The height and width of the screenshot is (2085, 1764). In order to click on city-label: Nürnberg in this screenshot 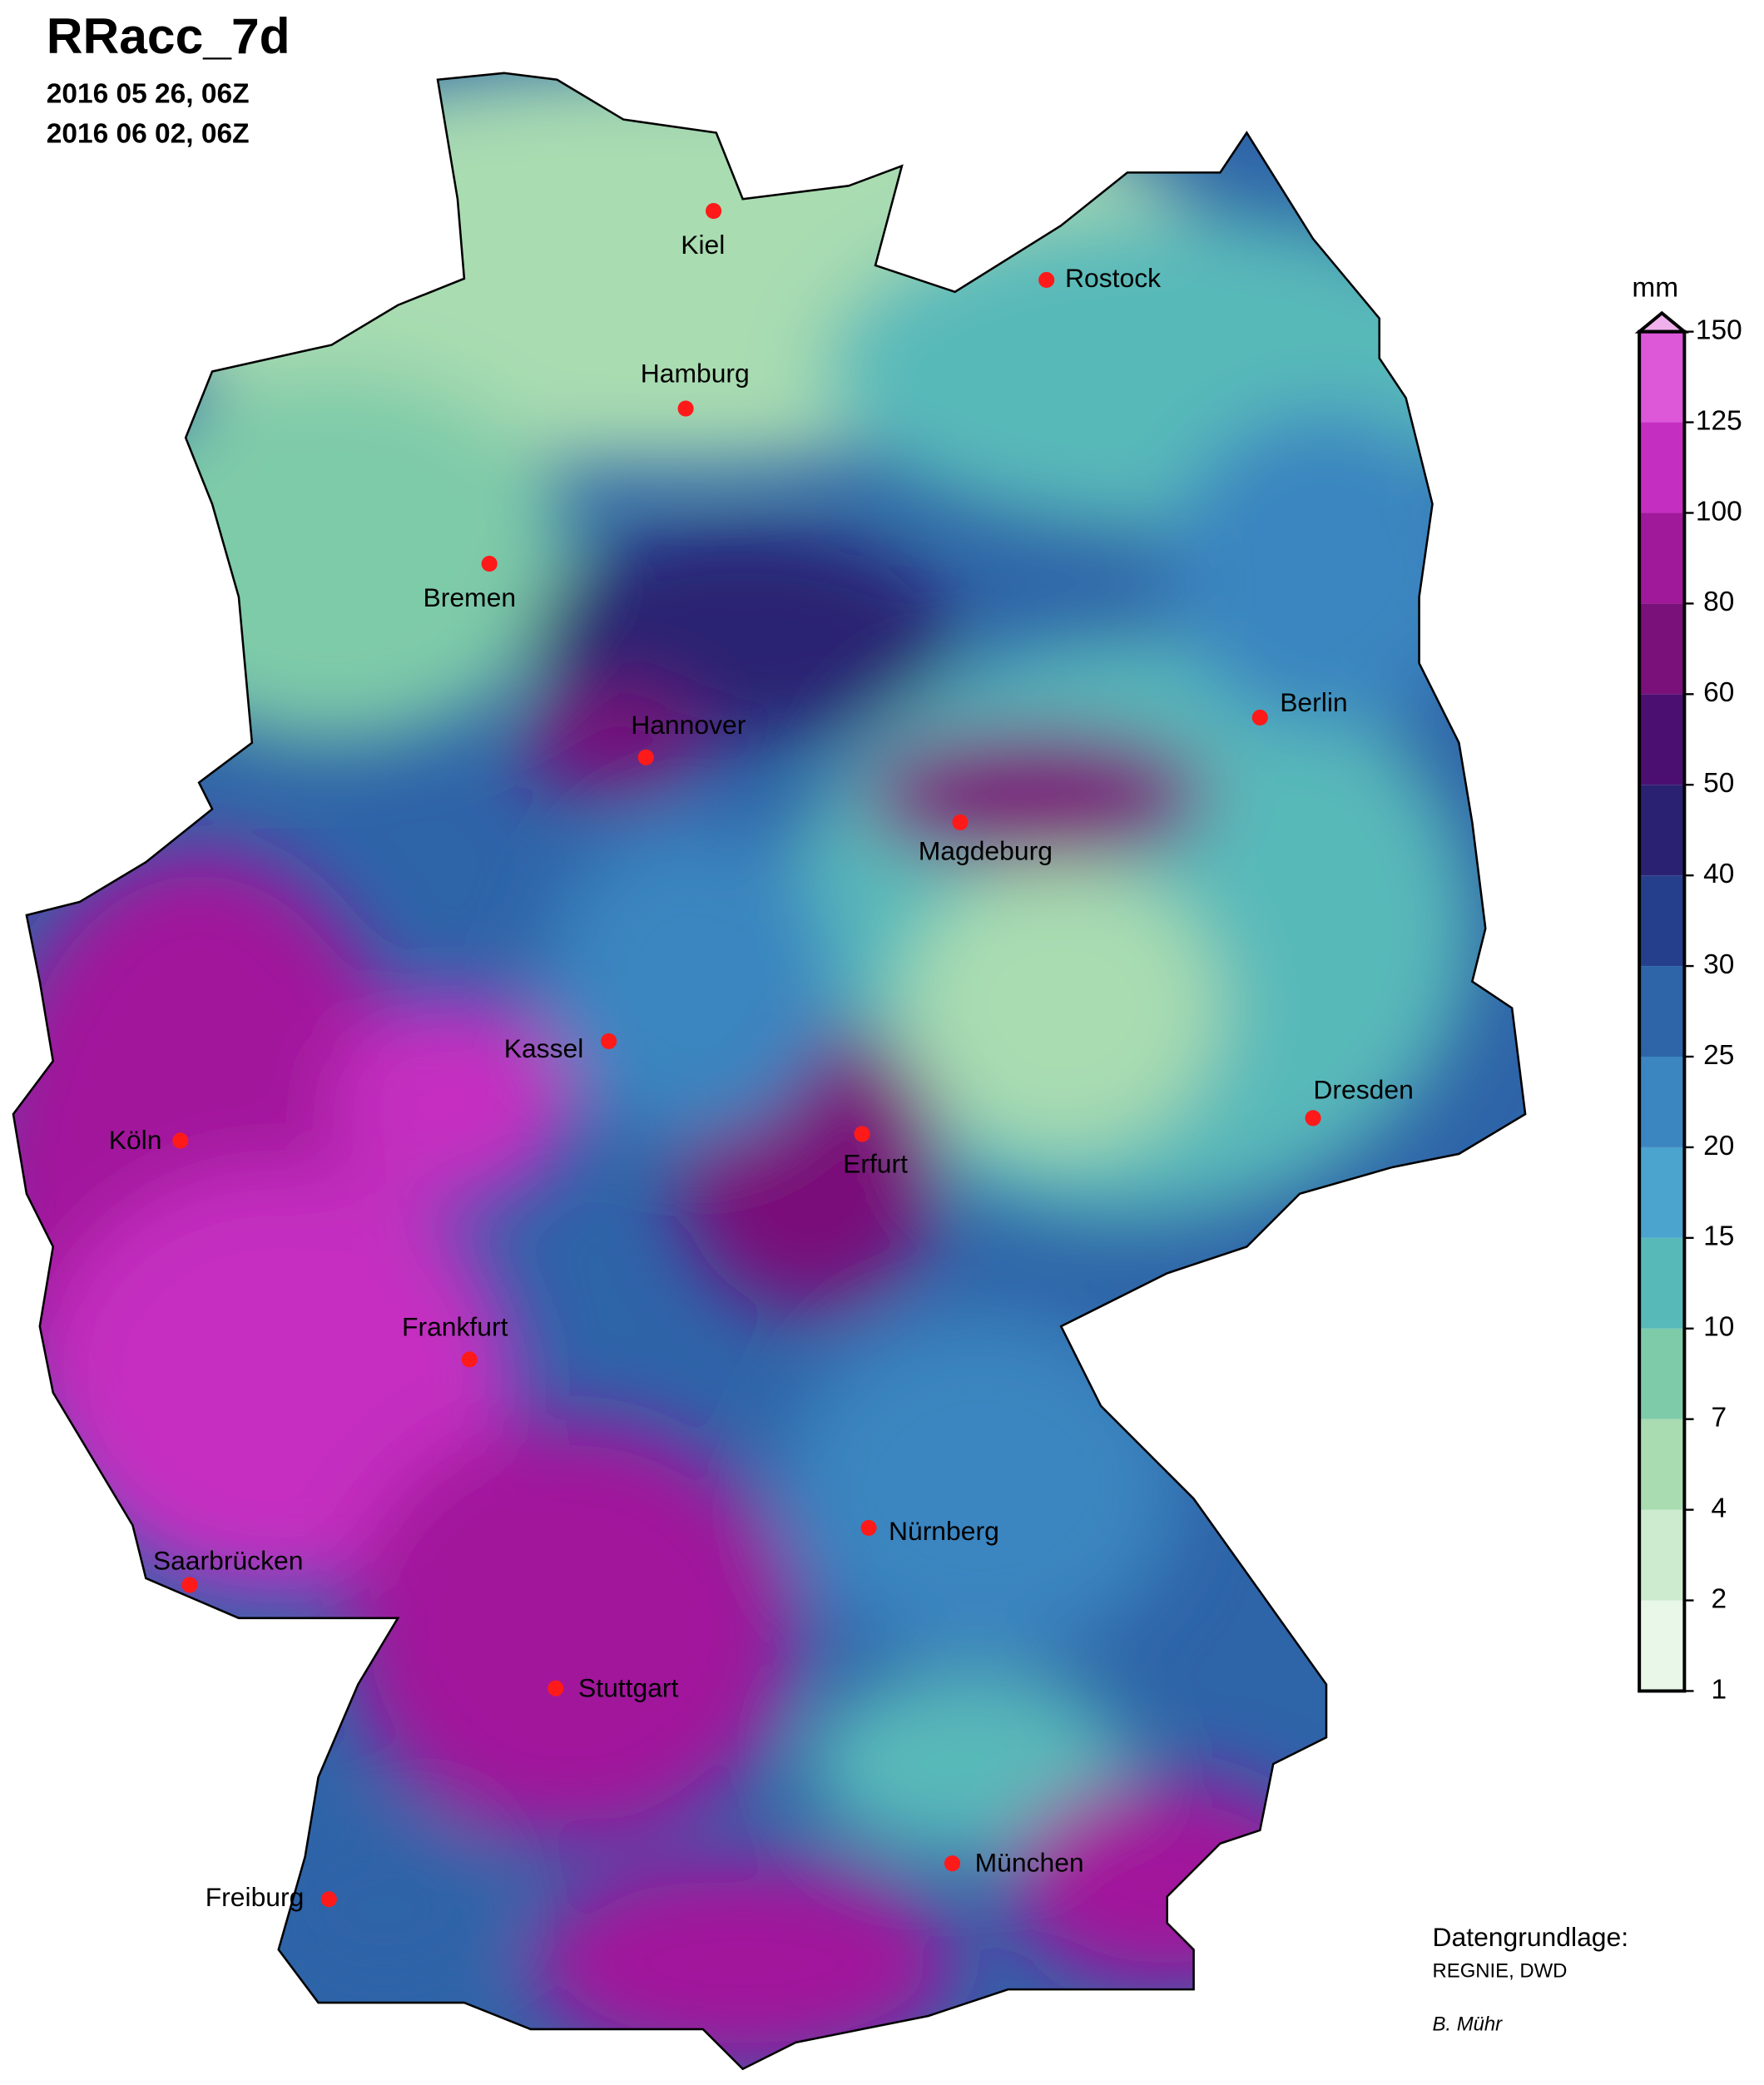, I will do `click(944, 1531)`.